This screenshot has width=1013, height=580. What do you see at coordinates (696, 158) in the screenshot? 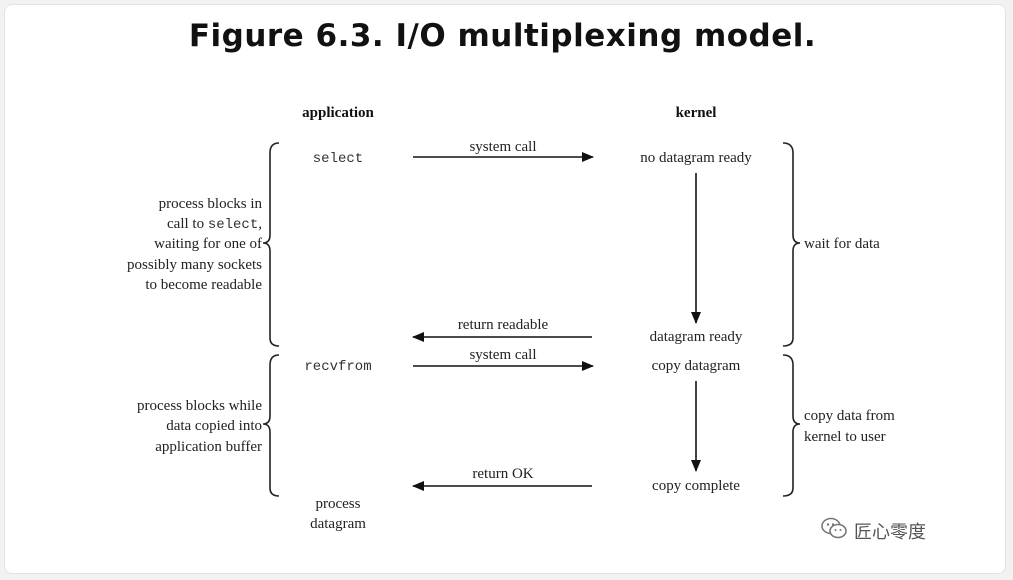
I see `no-datagram-ready-label: no datagram ready` at bounding box center [696, 158].